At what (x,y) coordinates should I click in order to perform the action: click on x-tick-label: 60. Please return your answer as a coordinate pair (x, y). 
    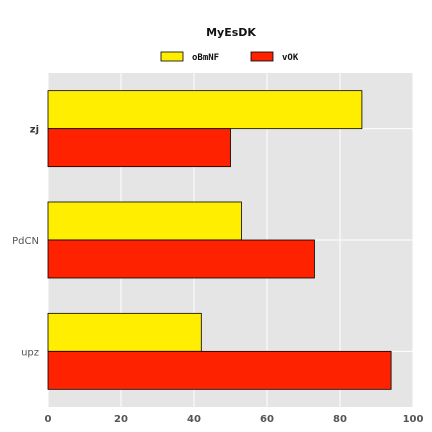
    Looking at the image, I should click on (267, 419).